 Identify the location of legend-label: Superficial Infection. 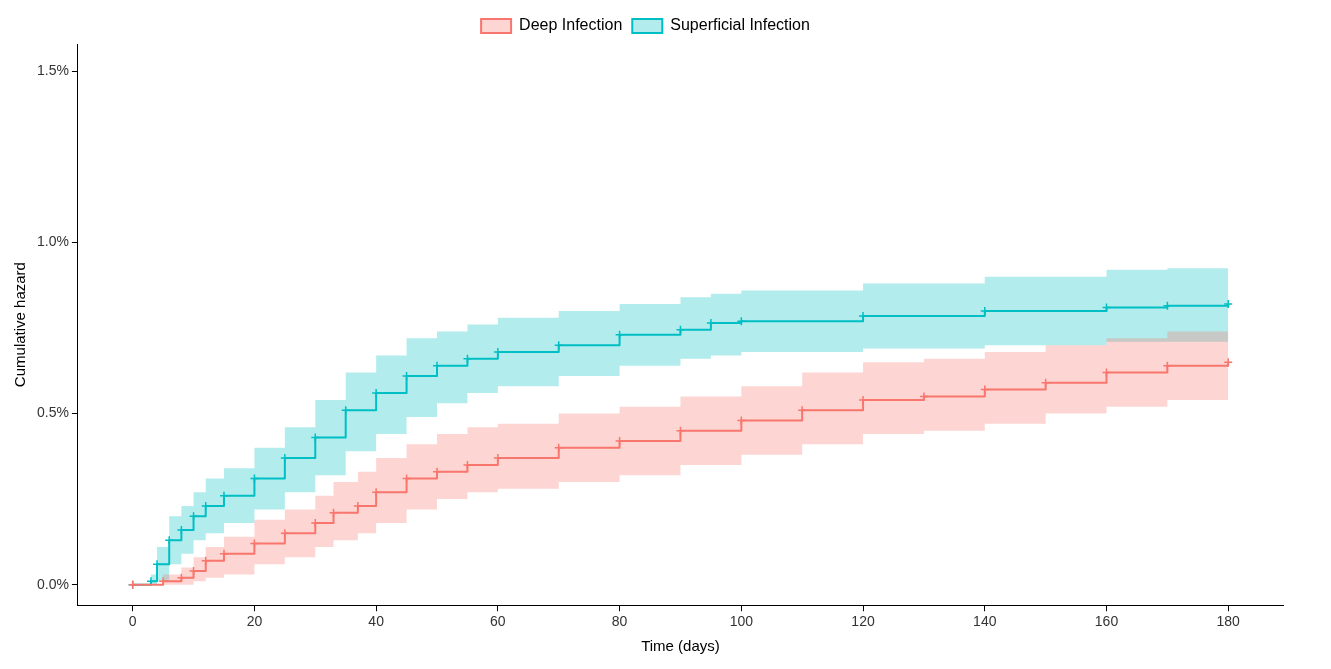
(740, 25).